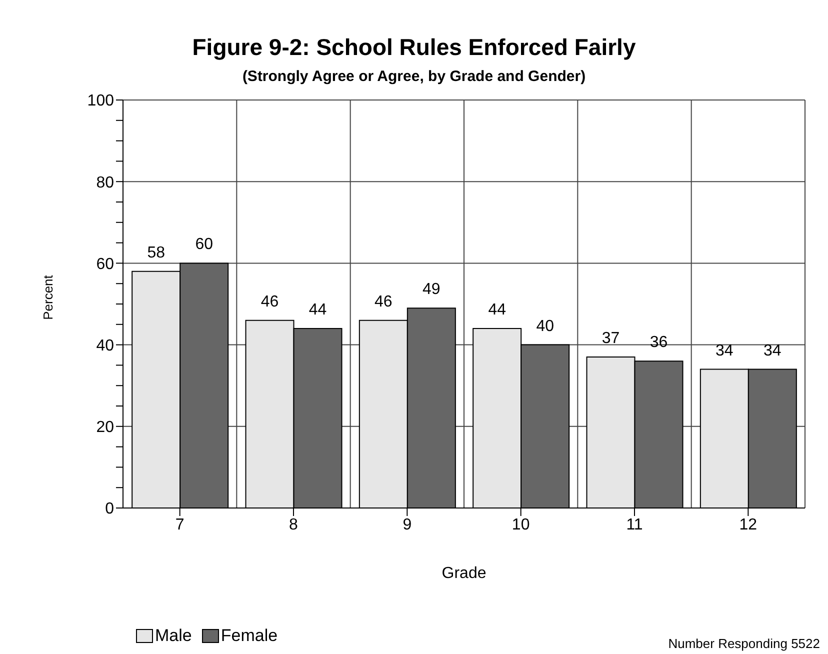 The image size is (828, 654). I want to click on x-tick-label: 10, so click(521, 525).